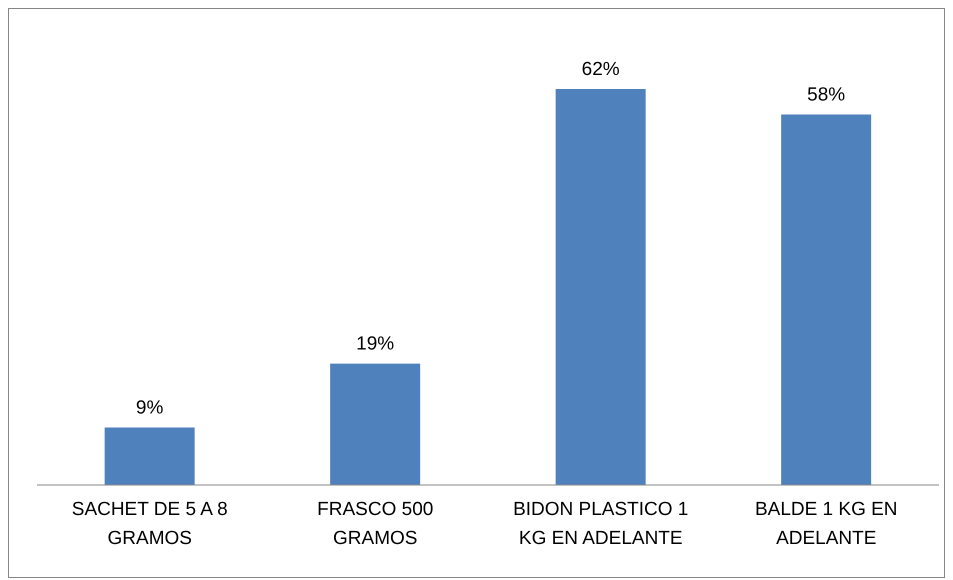  I want to click on x-tick-label: FRASCO 500 GRAMOS, so click(375, 524).